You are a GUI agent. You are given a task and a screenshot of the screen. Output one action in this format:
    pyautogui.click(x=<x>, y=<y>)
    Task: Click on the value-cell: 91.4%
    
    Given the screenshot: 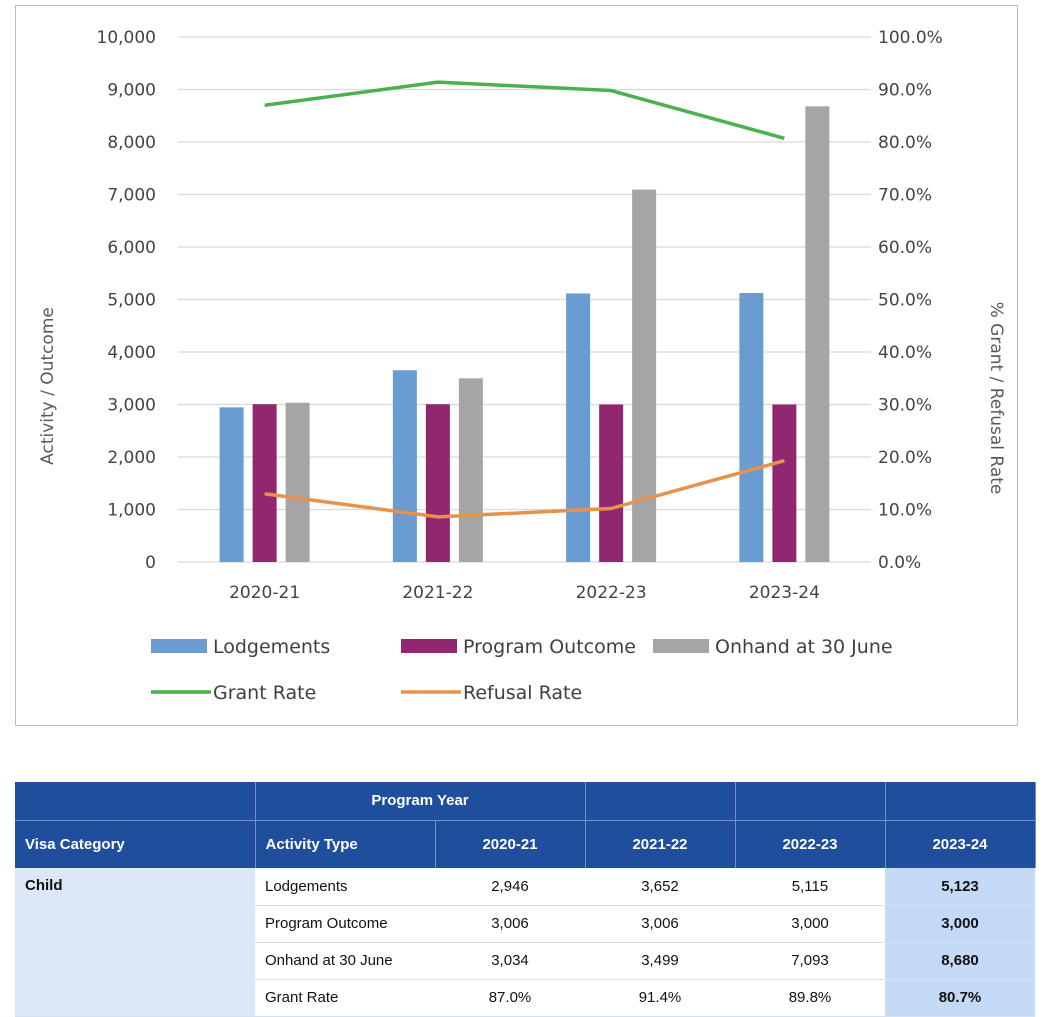 What is the action you would take?
    pyautogui.click(x=660, y=998)
    